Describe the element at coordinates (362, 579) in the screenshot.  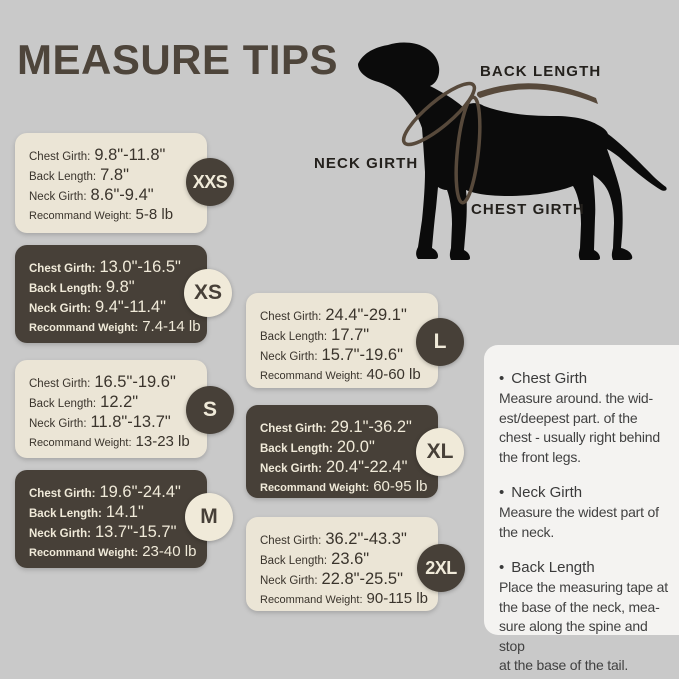
I see `neck-value: 22.8"-25.5"` at that location.